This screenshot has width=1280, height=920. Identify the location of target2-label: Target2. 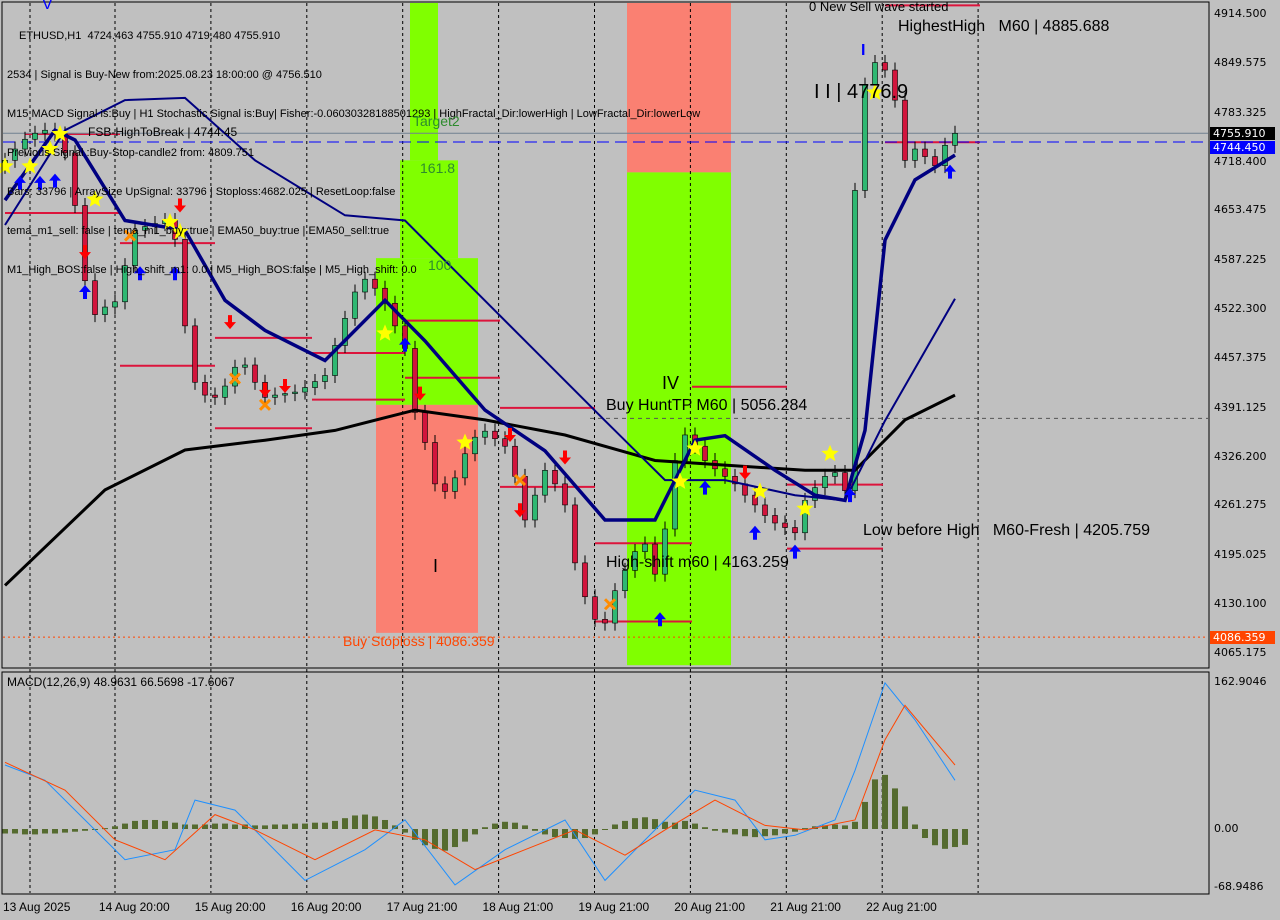
(436, 121).